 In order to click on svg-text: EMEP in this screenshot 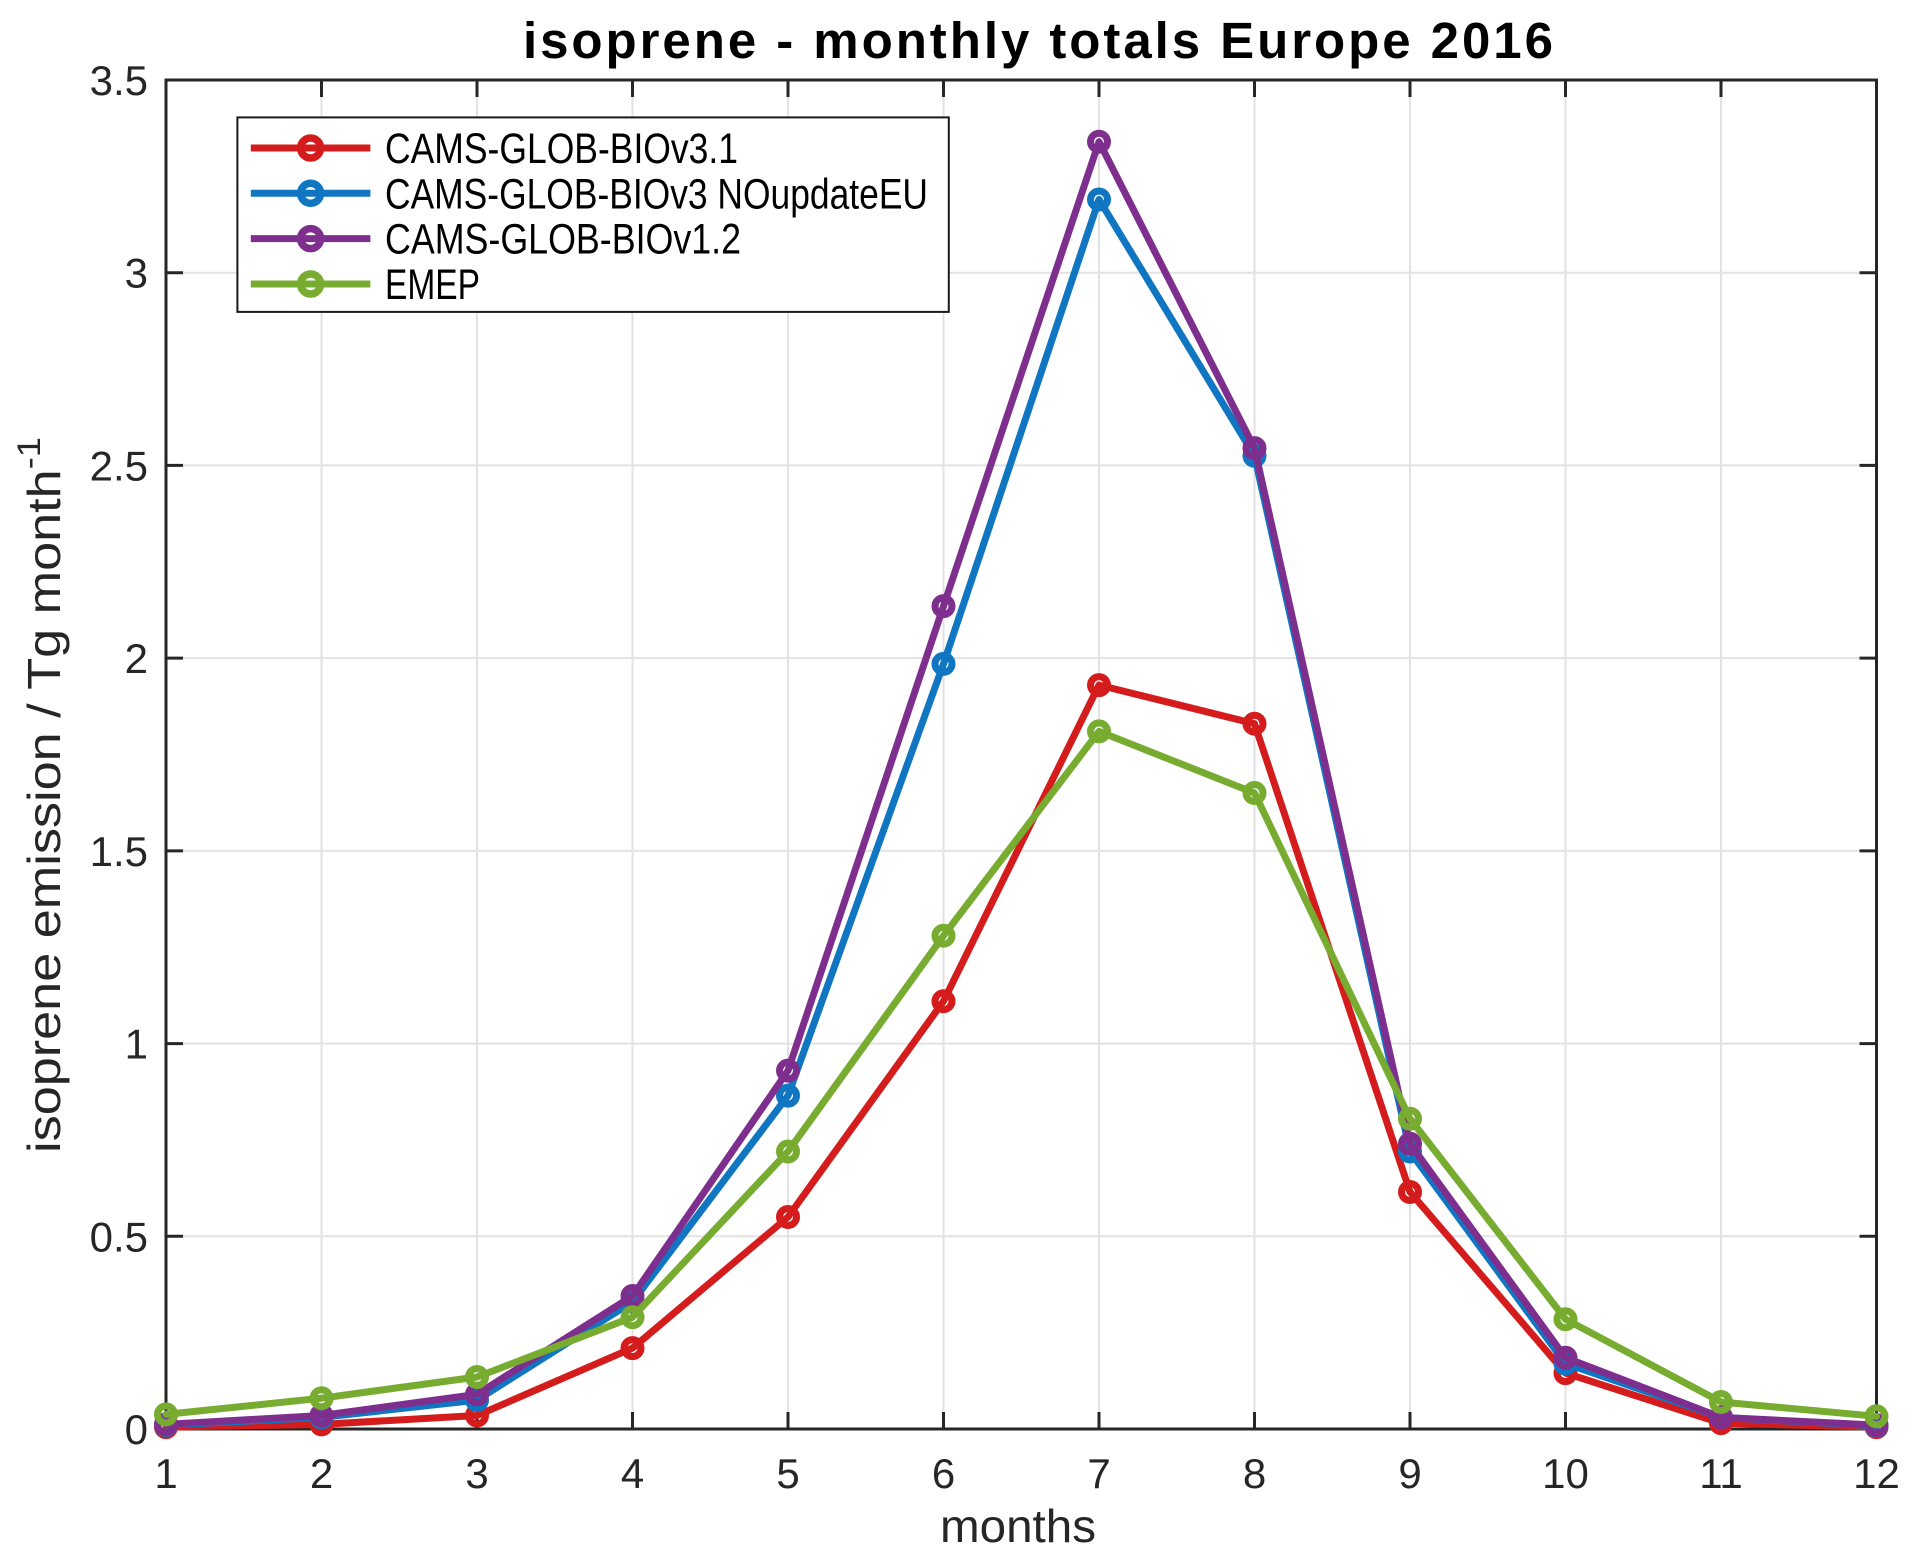, I will do `click(432, 285)`.